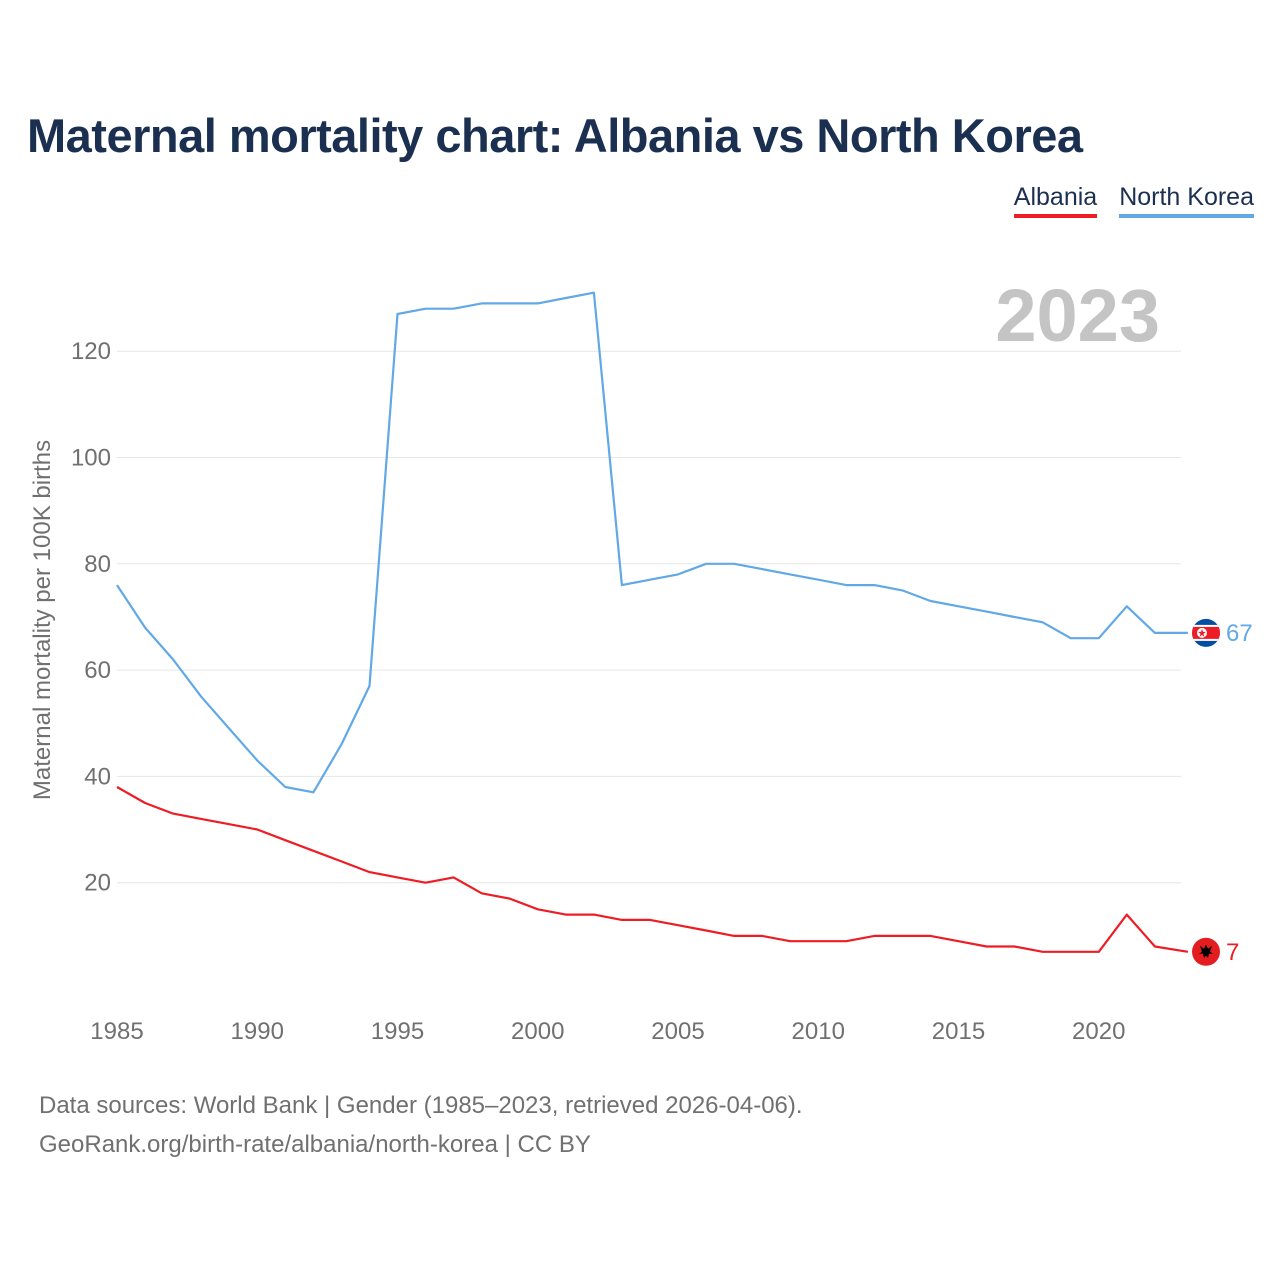 The image size is (1280, 1280). I want to click on legend-item-north-korea: North Korea, so click(1186, 201).